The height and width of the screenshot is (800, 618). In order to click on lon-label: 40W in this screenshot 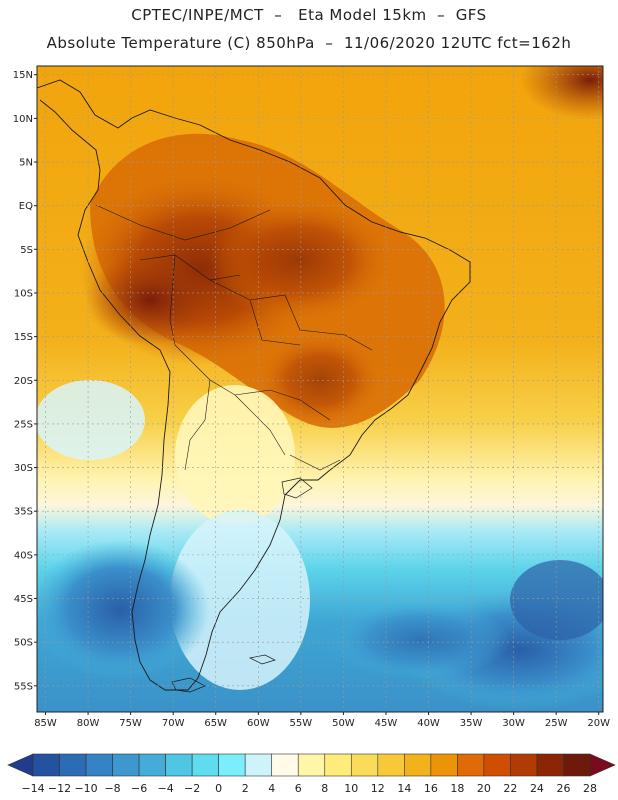, I will do `click(428, 723)`.